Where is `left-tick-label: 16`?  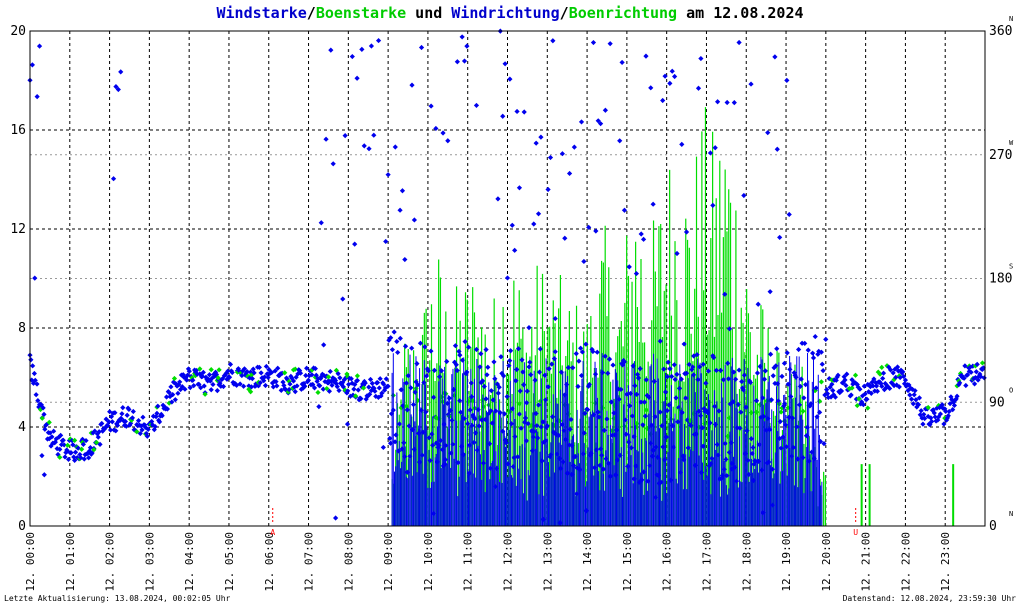
left-tick-label: 16 is located at coordinates (18, 130).